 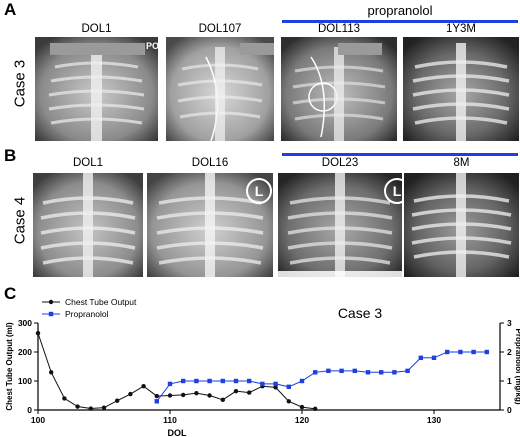 What do you see at coordinates (88, 163) in the screenshot?
I see `image-label-b1: DOL1` at bounding box center [88, 163].